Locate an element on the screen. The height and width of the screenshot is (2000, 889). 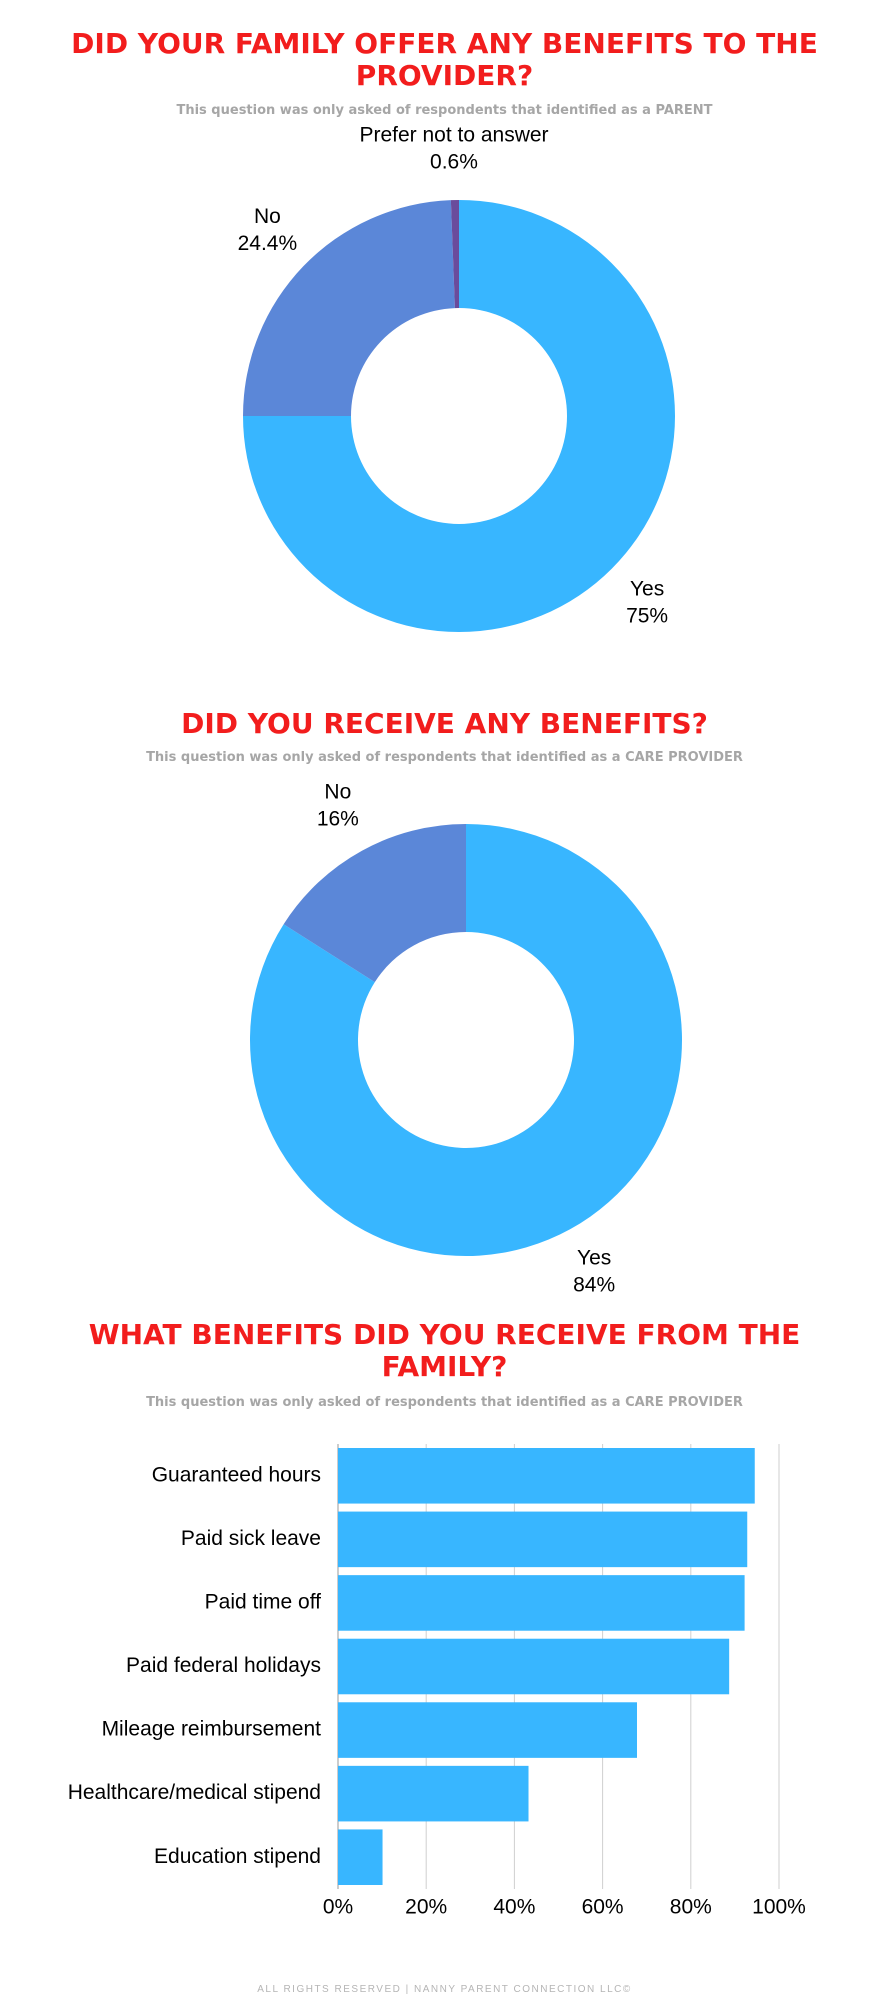
slice-value: 24.4% is located at coordinates (268, 243).